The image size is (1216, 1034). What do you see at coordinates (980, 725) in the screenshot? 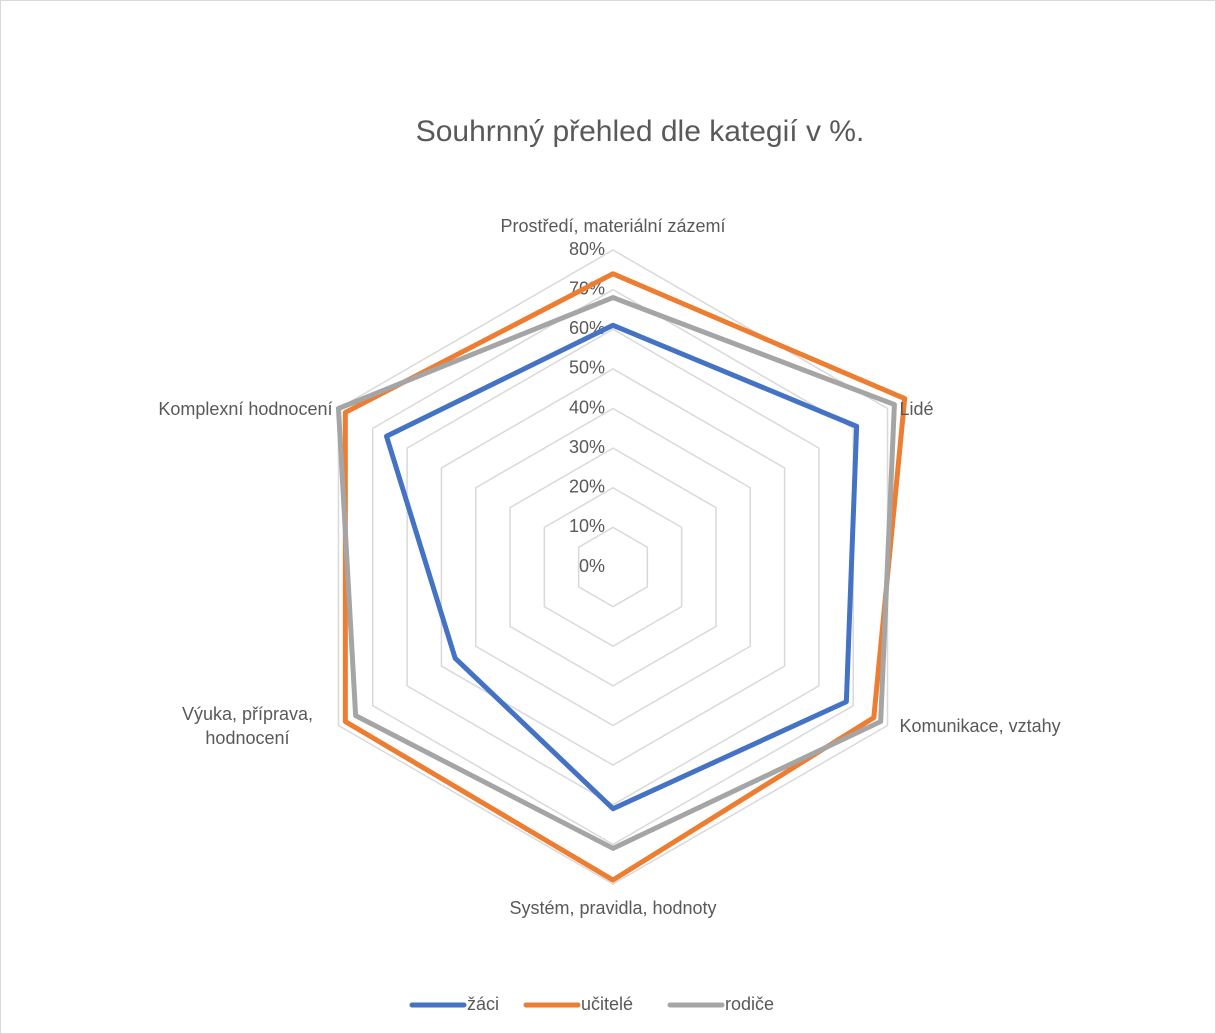
I see `category-label: Komunikace, vztahy` at bounding box center [980, 725].